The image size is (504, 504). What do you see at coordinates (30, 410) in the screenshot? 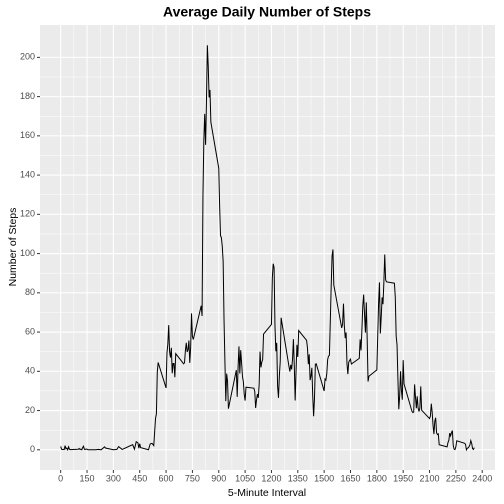
I see `y-tick-label: 20` at bounding box center [30, 410].